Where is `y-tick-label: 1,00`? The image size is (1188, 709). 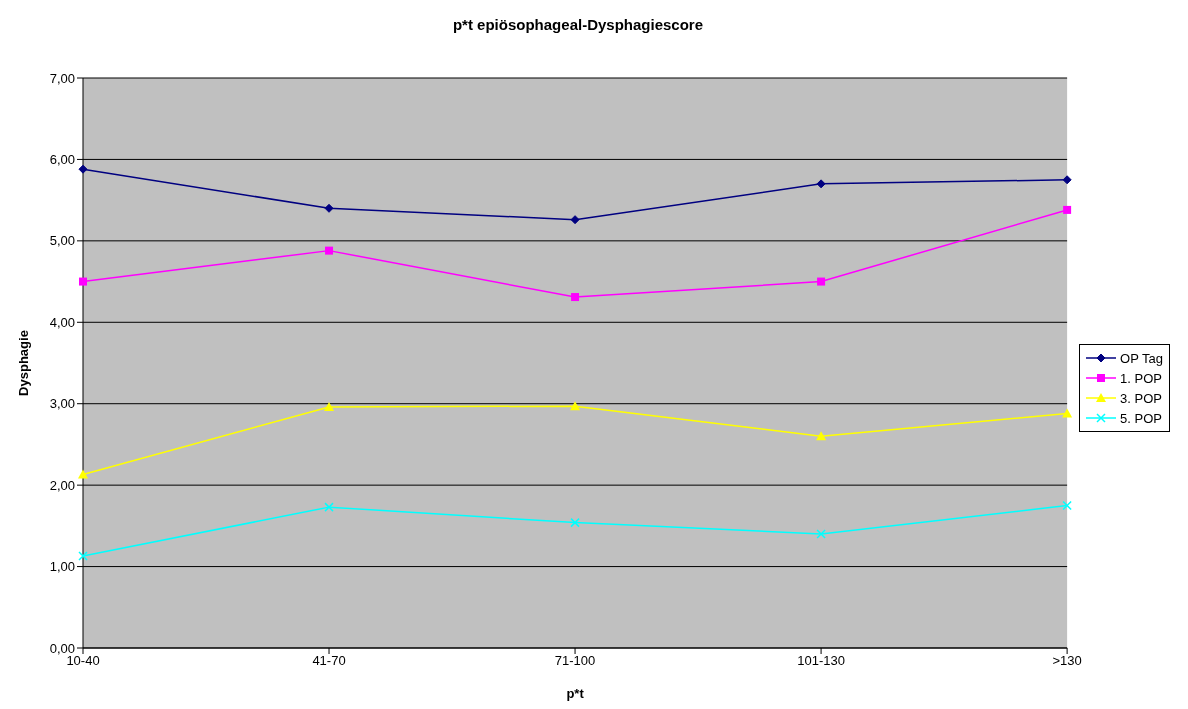 y-tick-label: 1,00 is located at coordinates (62, 567).